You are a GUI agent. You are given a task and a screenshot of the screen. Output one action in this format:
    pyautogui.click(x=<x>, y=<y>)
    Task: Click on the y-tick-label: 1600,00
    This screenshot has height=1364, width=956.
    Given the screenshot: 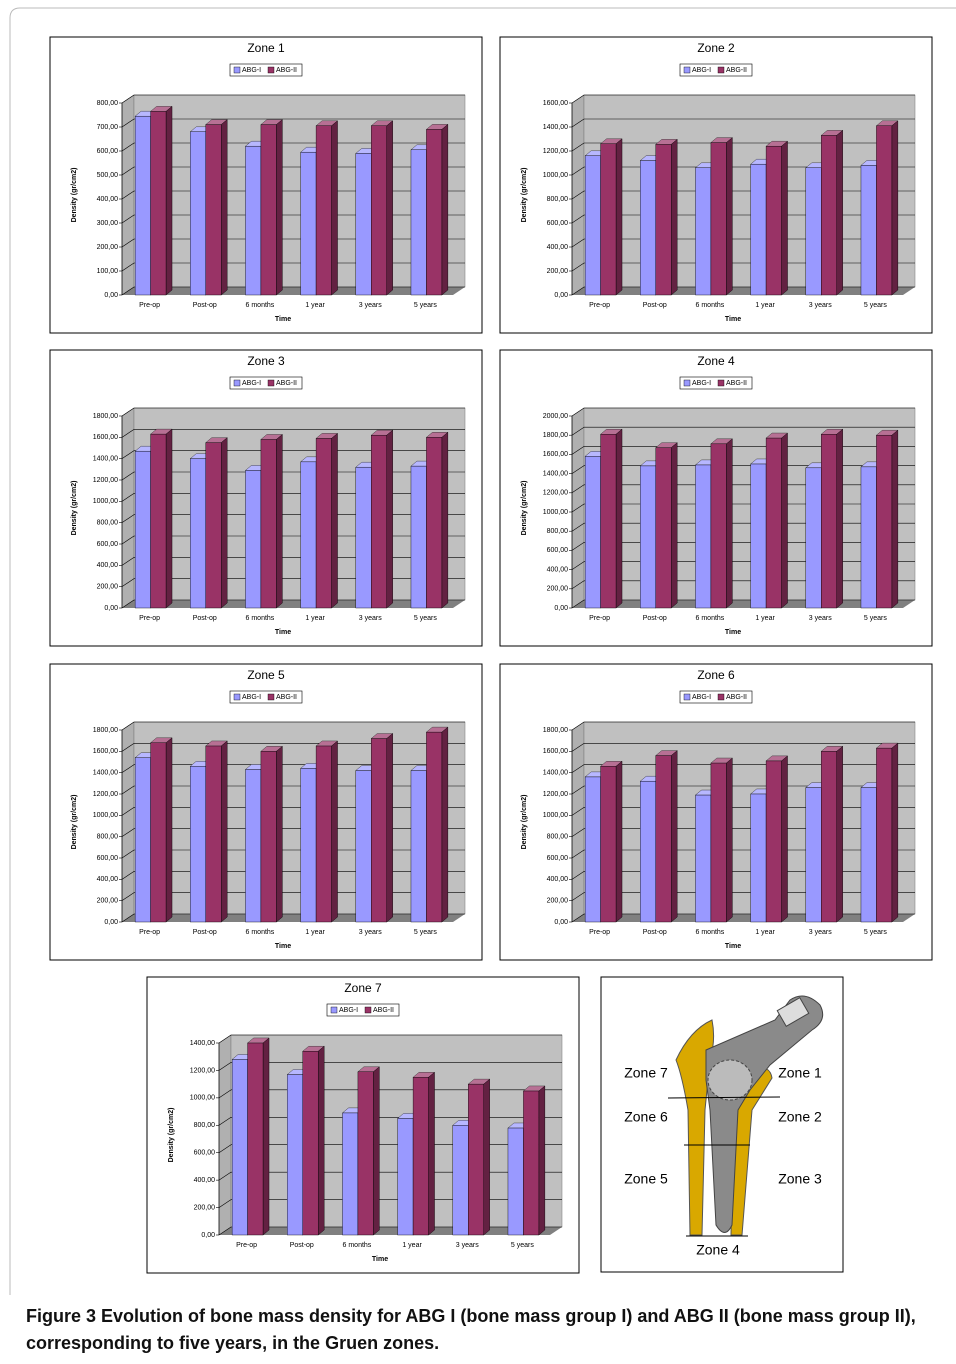 What is the action you would take?
    pyautogui.click(x=555, y=751)
    